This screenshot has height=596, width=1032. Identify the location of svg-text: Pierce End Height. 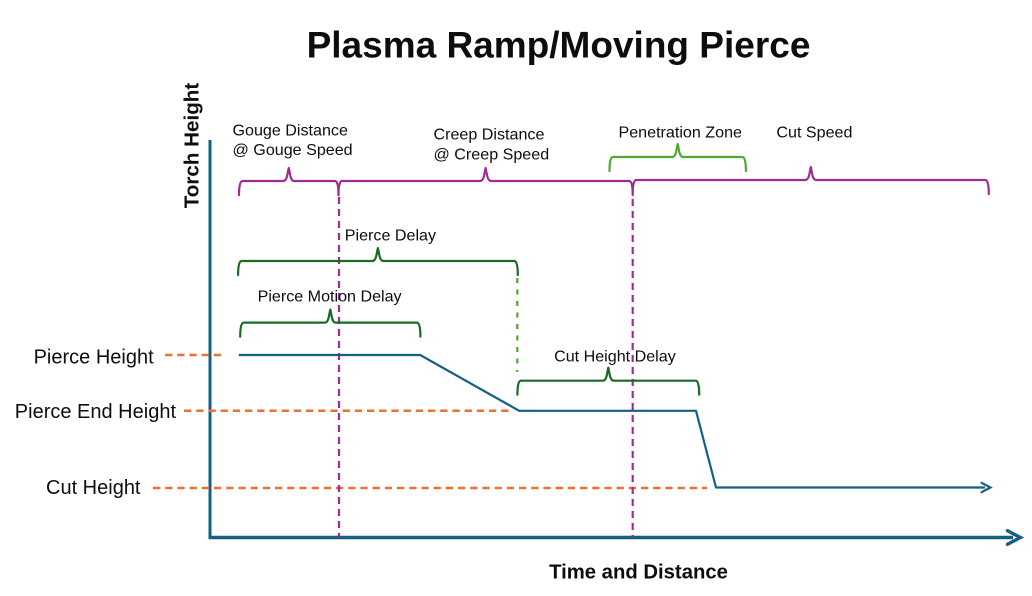
(96, 412).